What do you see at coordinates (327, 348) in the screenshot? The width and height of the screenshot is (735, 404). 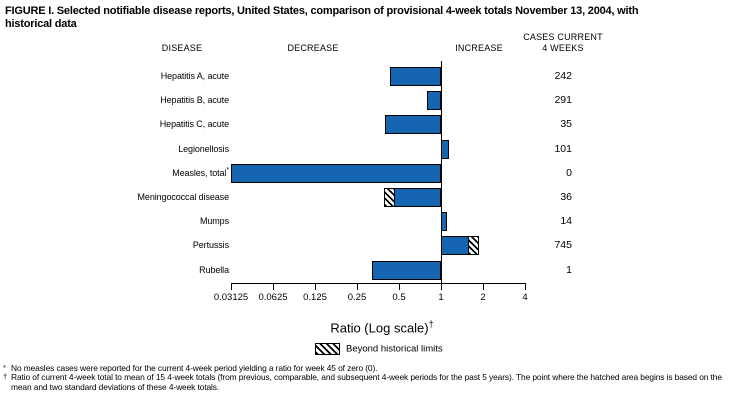 I see `hatch-swatch-icon` at bounding box center [327, 348].